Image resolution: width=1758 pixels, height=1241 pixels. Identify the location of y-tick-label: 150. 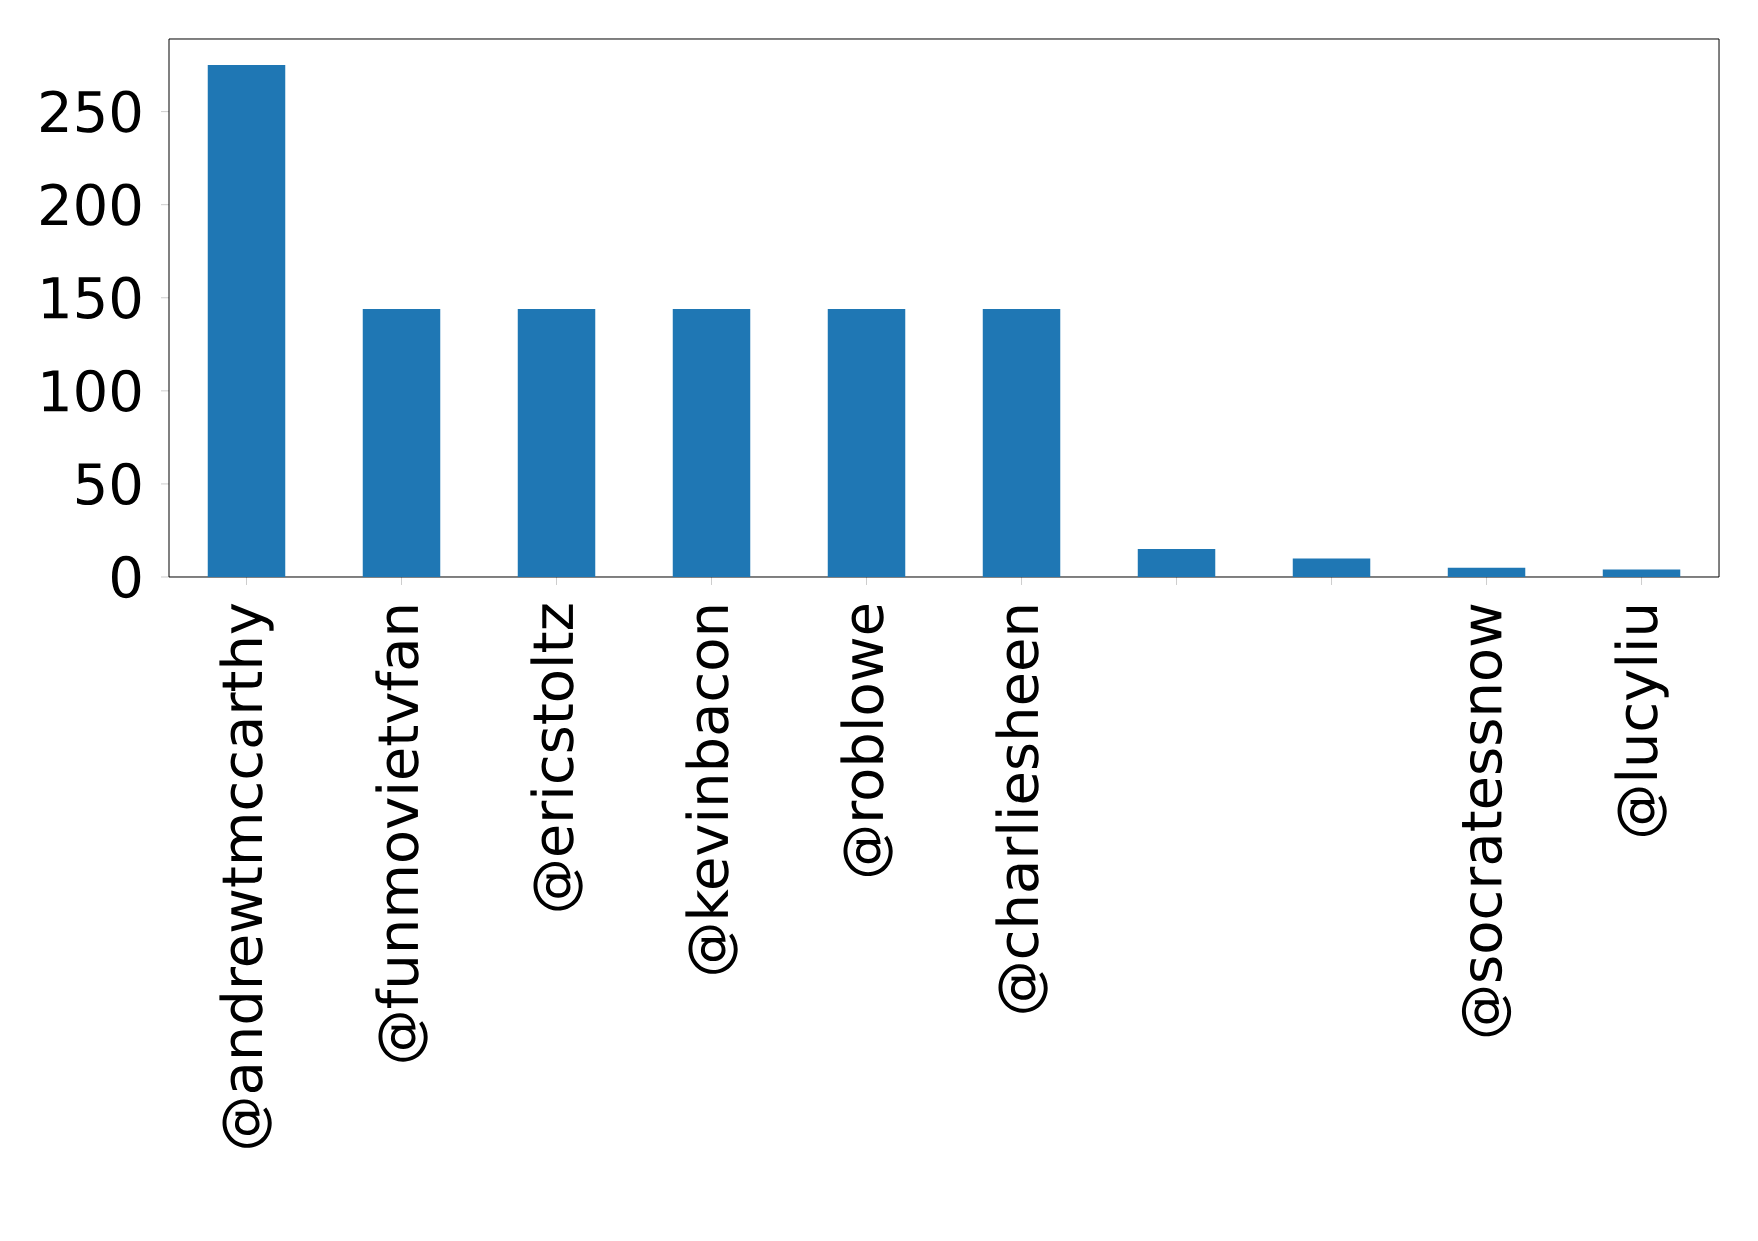
(92, 297).